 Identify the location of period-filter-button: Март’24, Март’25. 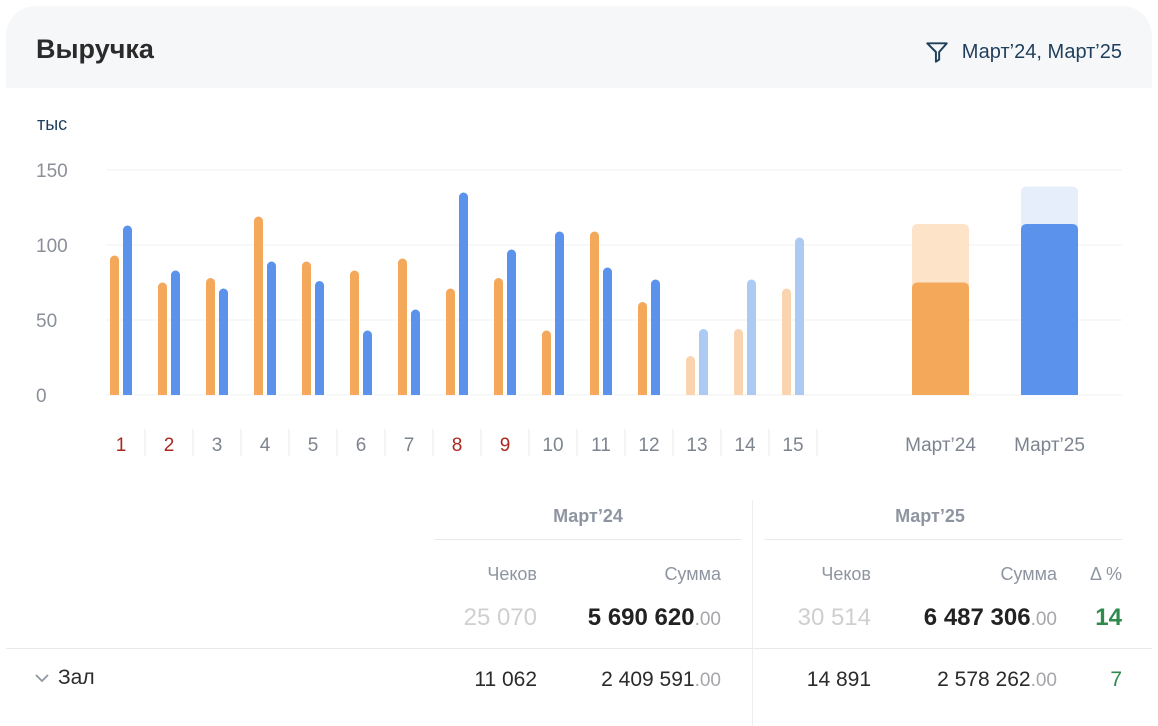
(1023, 52).